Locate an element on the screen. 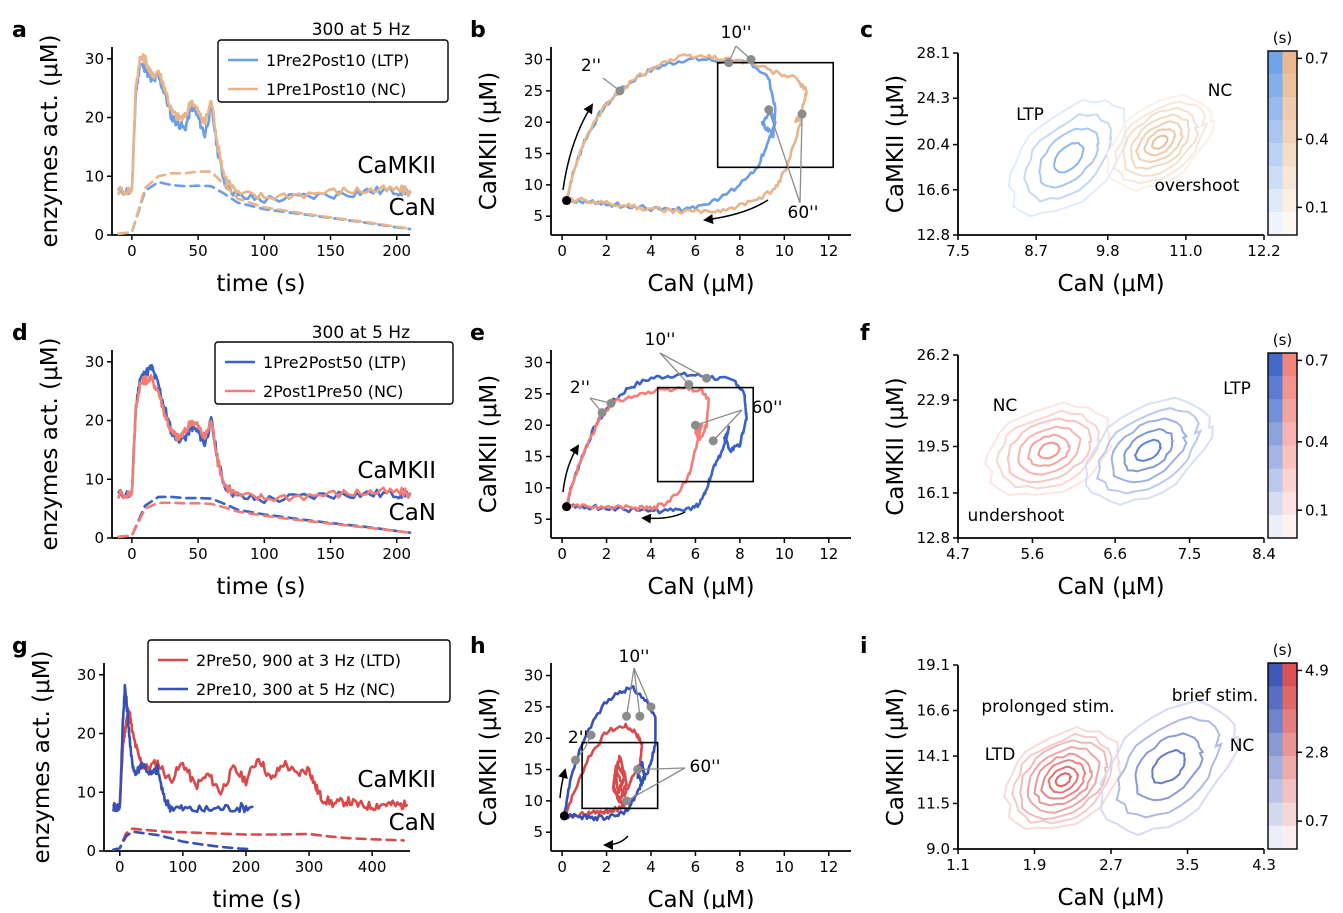 Image resolution: width=1343 pixels, height=913 pixels. y-tick-label: 20 is located at coordinates (533, 425).